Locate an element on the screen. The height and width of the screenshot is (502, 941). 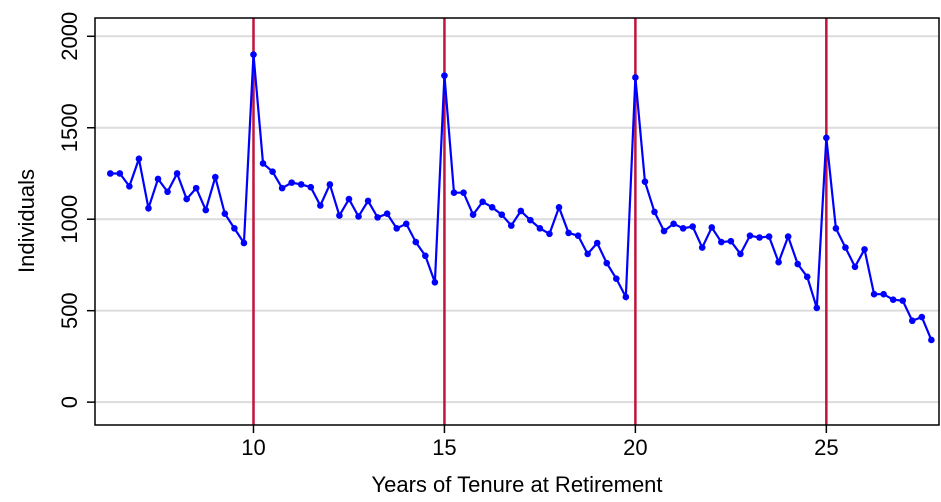
x-axis-label: Years of Tenure at Retirement is located at coordinates (516, 484).